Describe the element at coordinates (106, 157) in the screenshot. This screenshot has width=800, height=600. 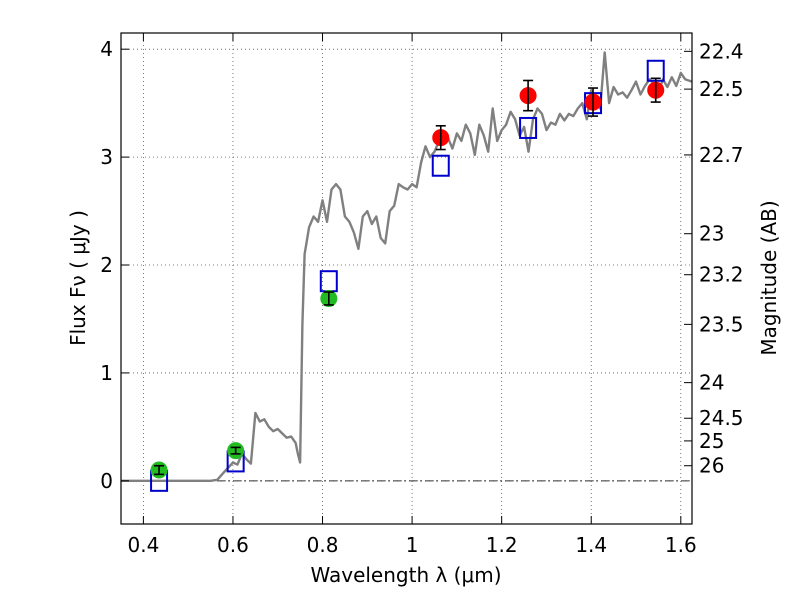
I see `y-tick-label: 3` at that location.